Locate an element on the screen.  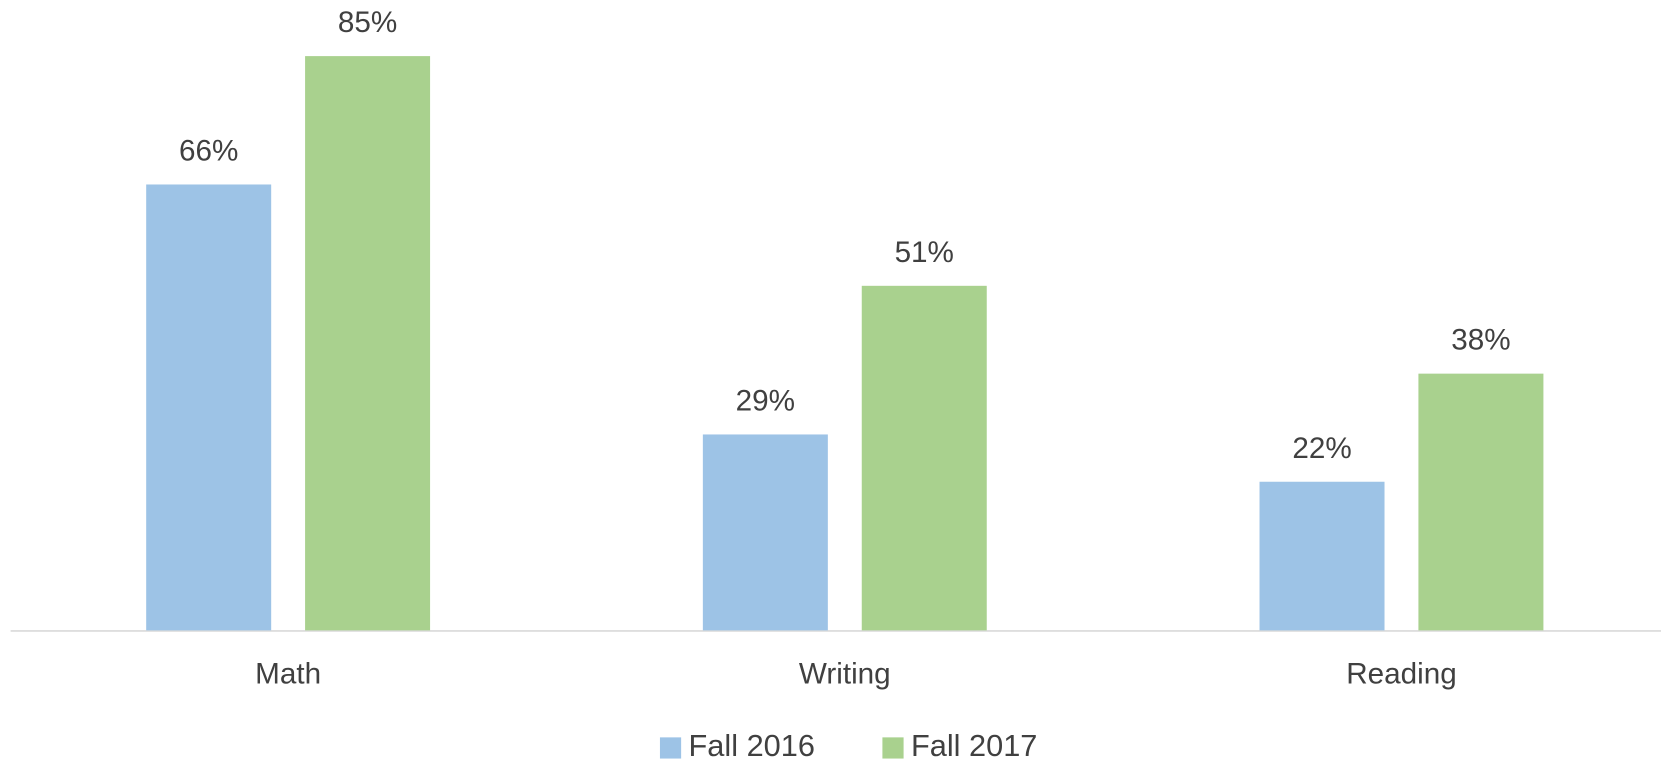
data-label: 51% is located at coordinates (924, 252).